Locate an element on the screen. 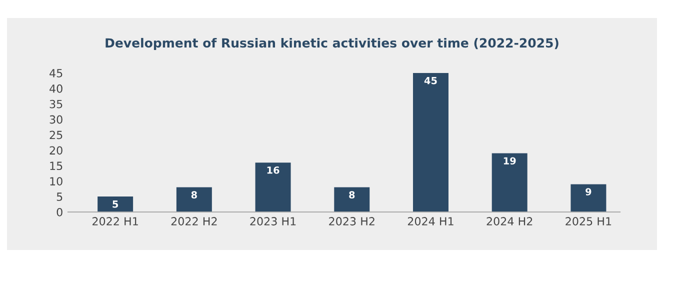 The width and height of the screenshot is (690, 282). data-label: 19 is located at coordinates (510, 161).